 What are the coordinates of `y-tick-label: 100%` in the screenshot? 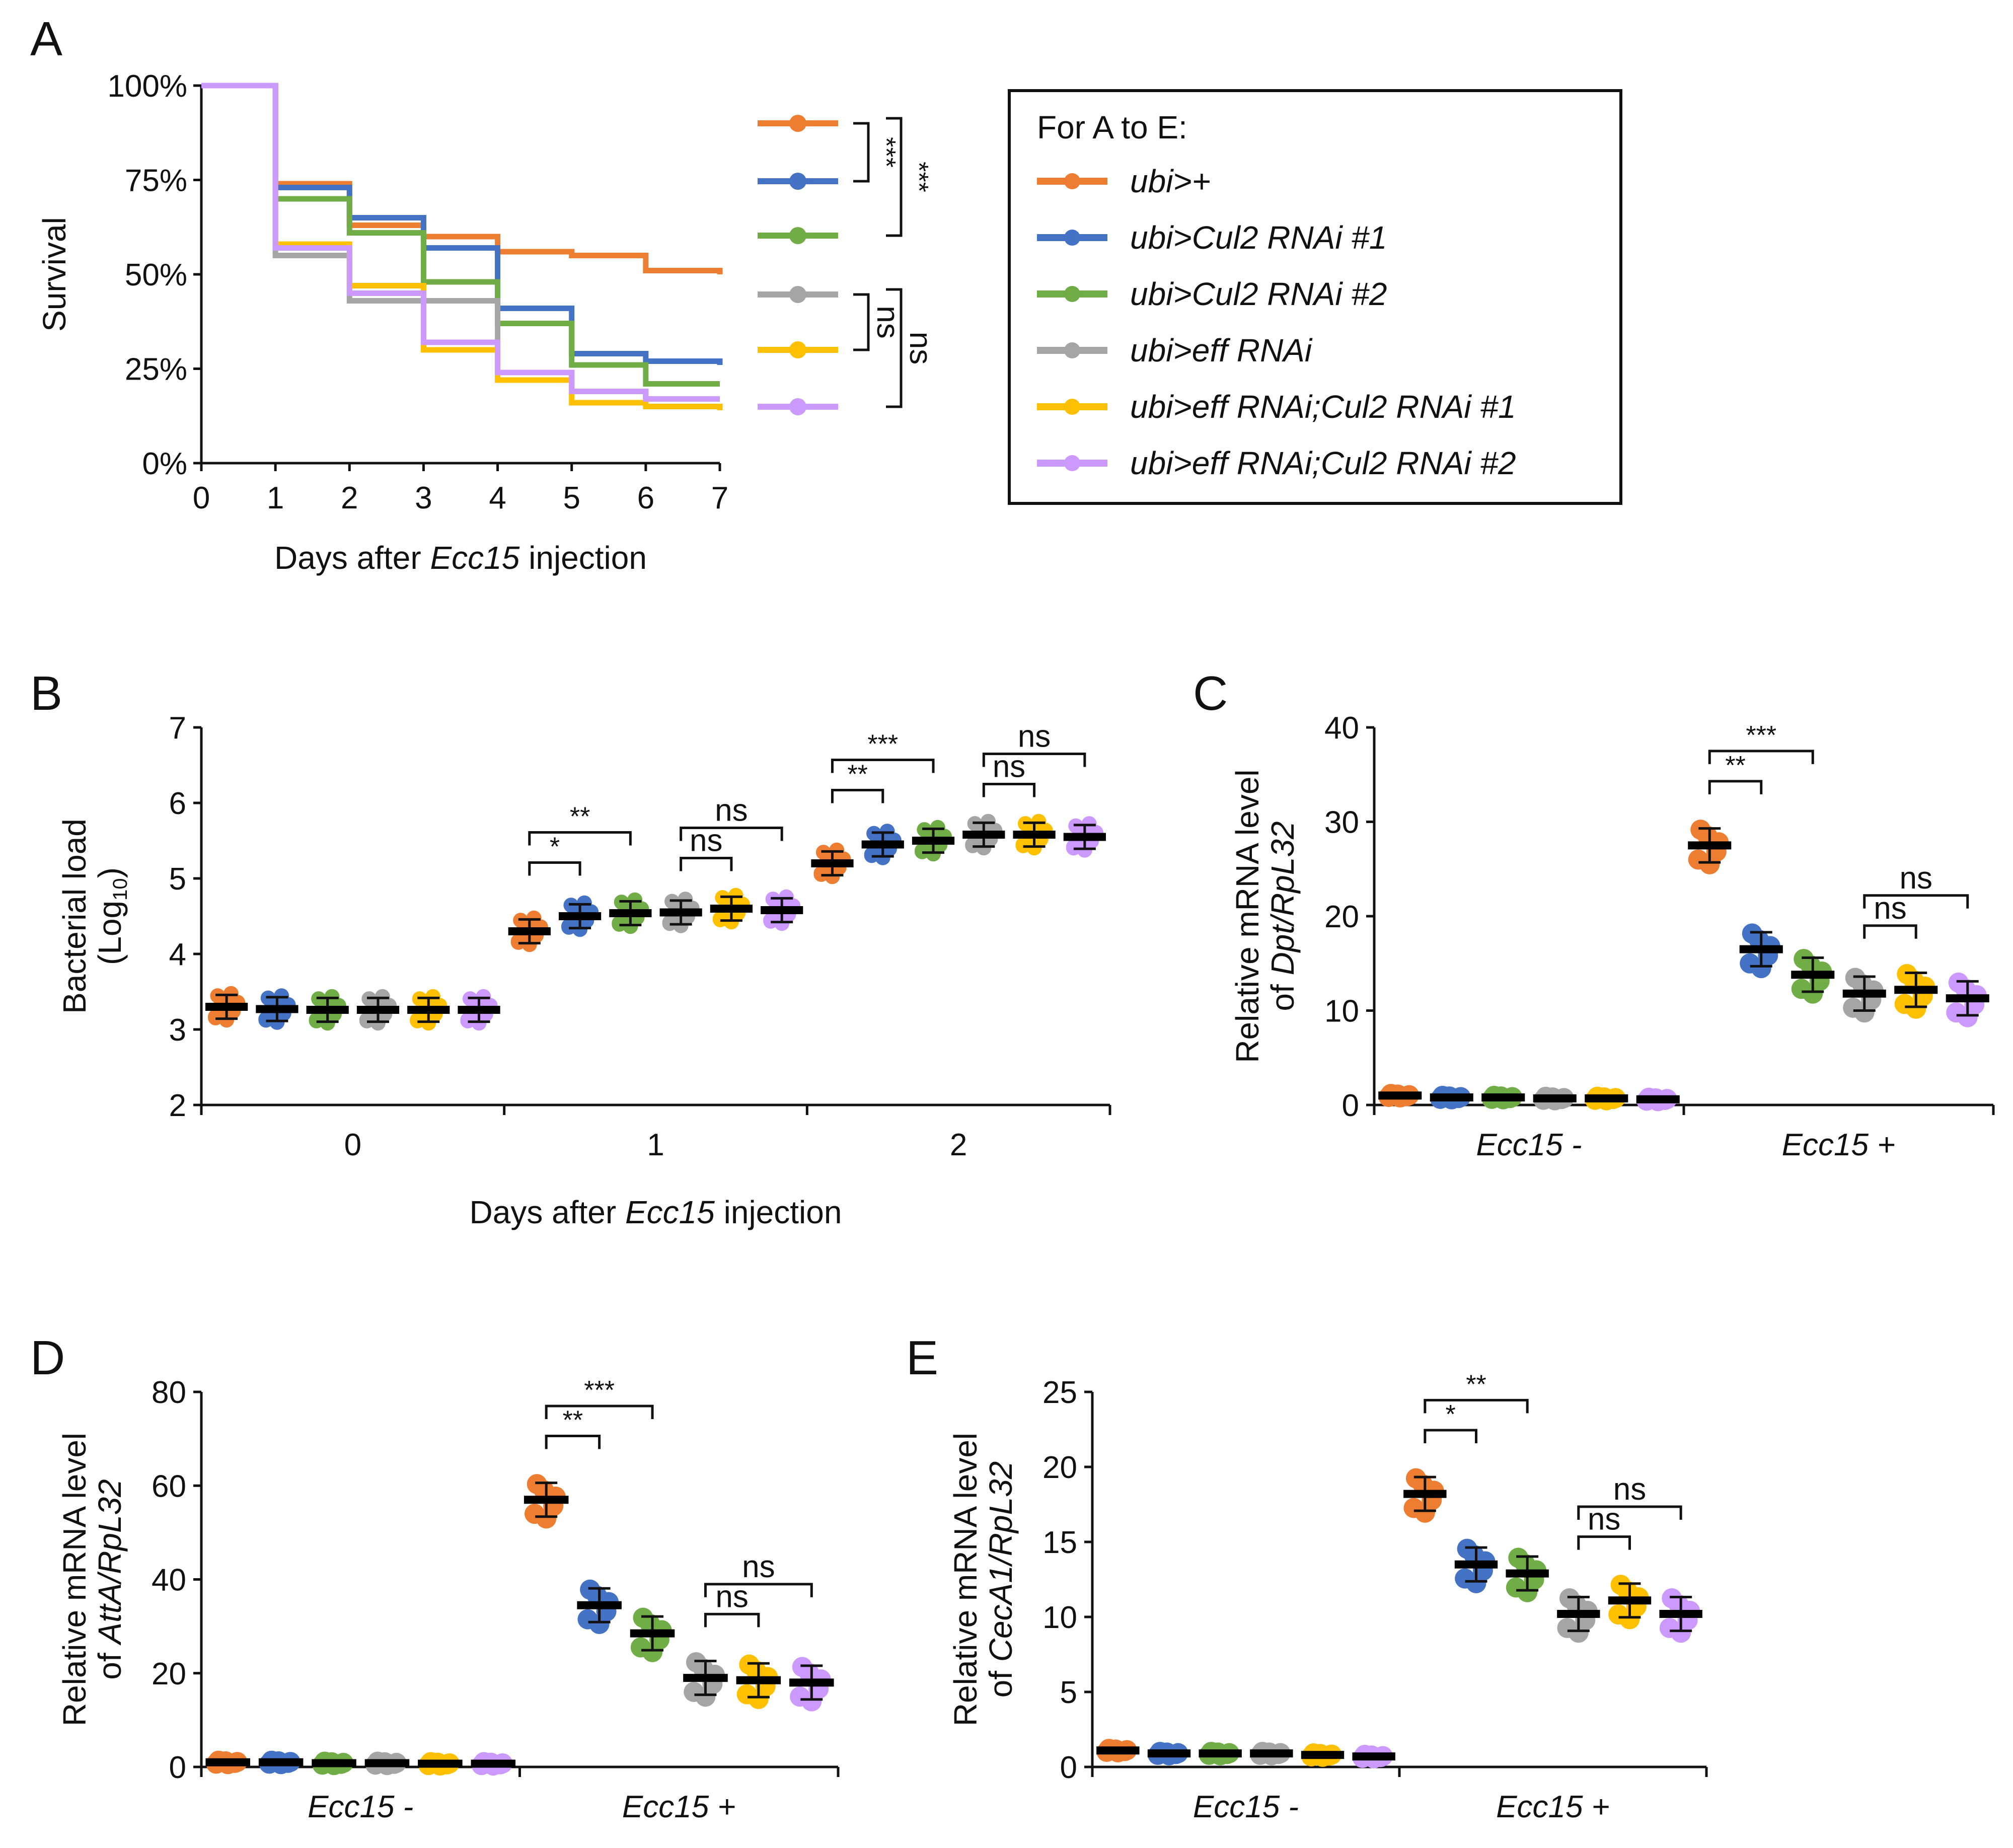 It's located at (147, 86).